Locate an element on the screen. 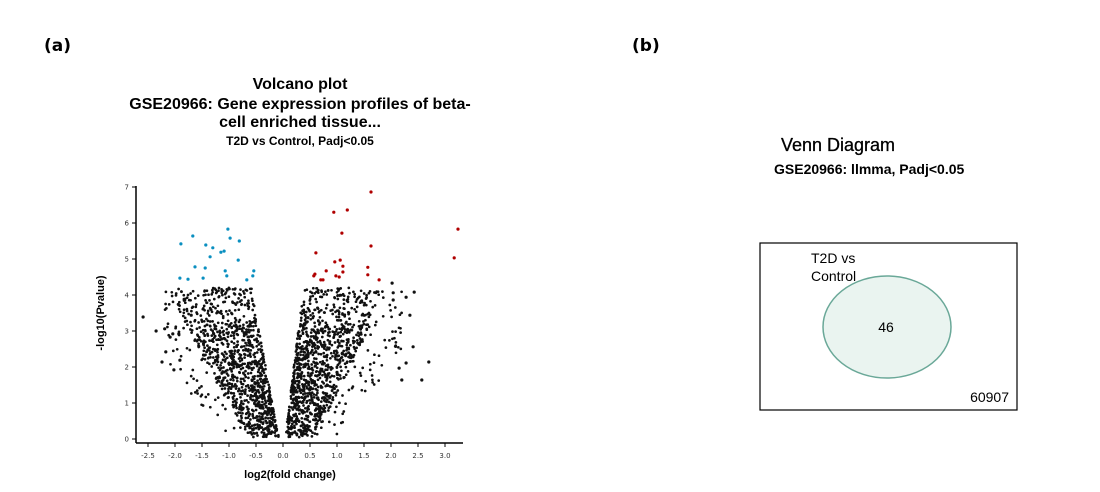 This screenshot has width=1100, height=492. x-axis-label: log2(fold change) is located at coordinates (290, 475).